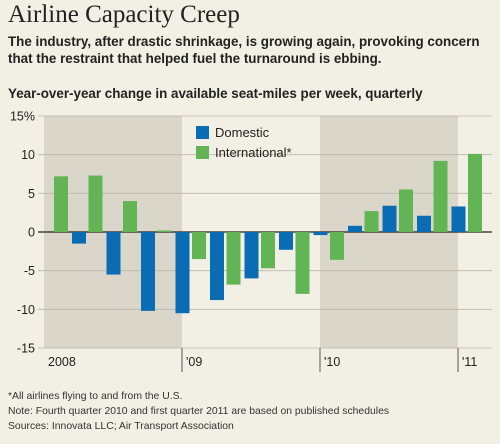  Describe the element at coordinates (22, 117) in the screenshot. I see `y-tick-label: 15%` at that location.